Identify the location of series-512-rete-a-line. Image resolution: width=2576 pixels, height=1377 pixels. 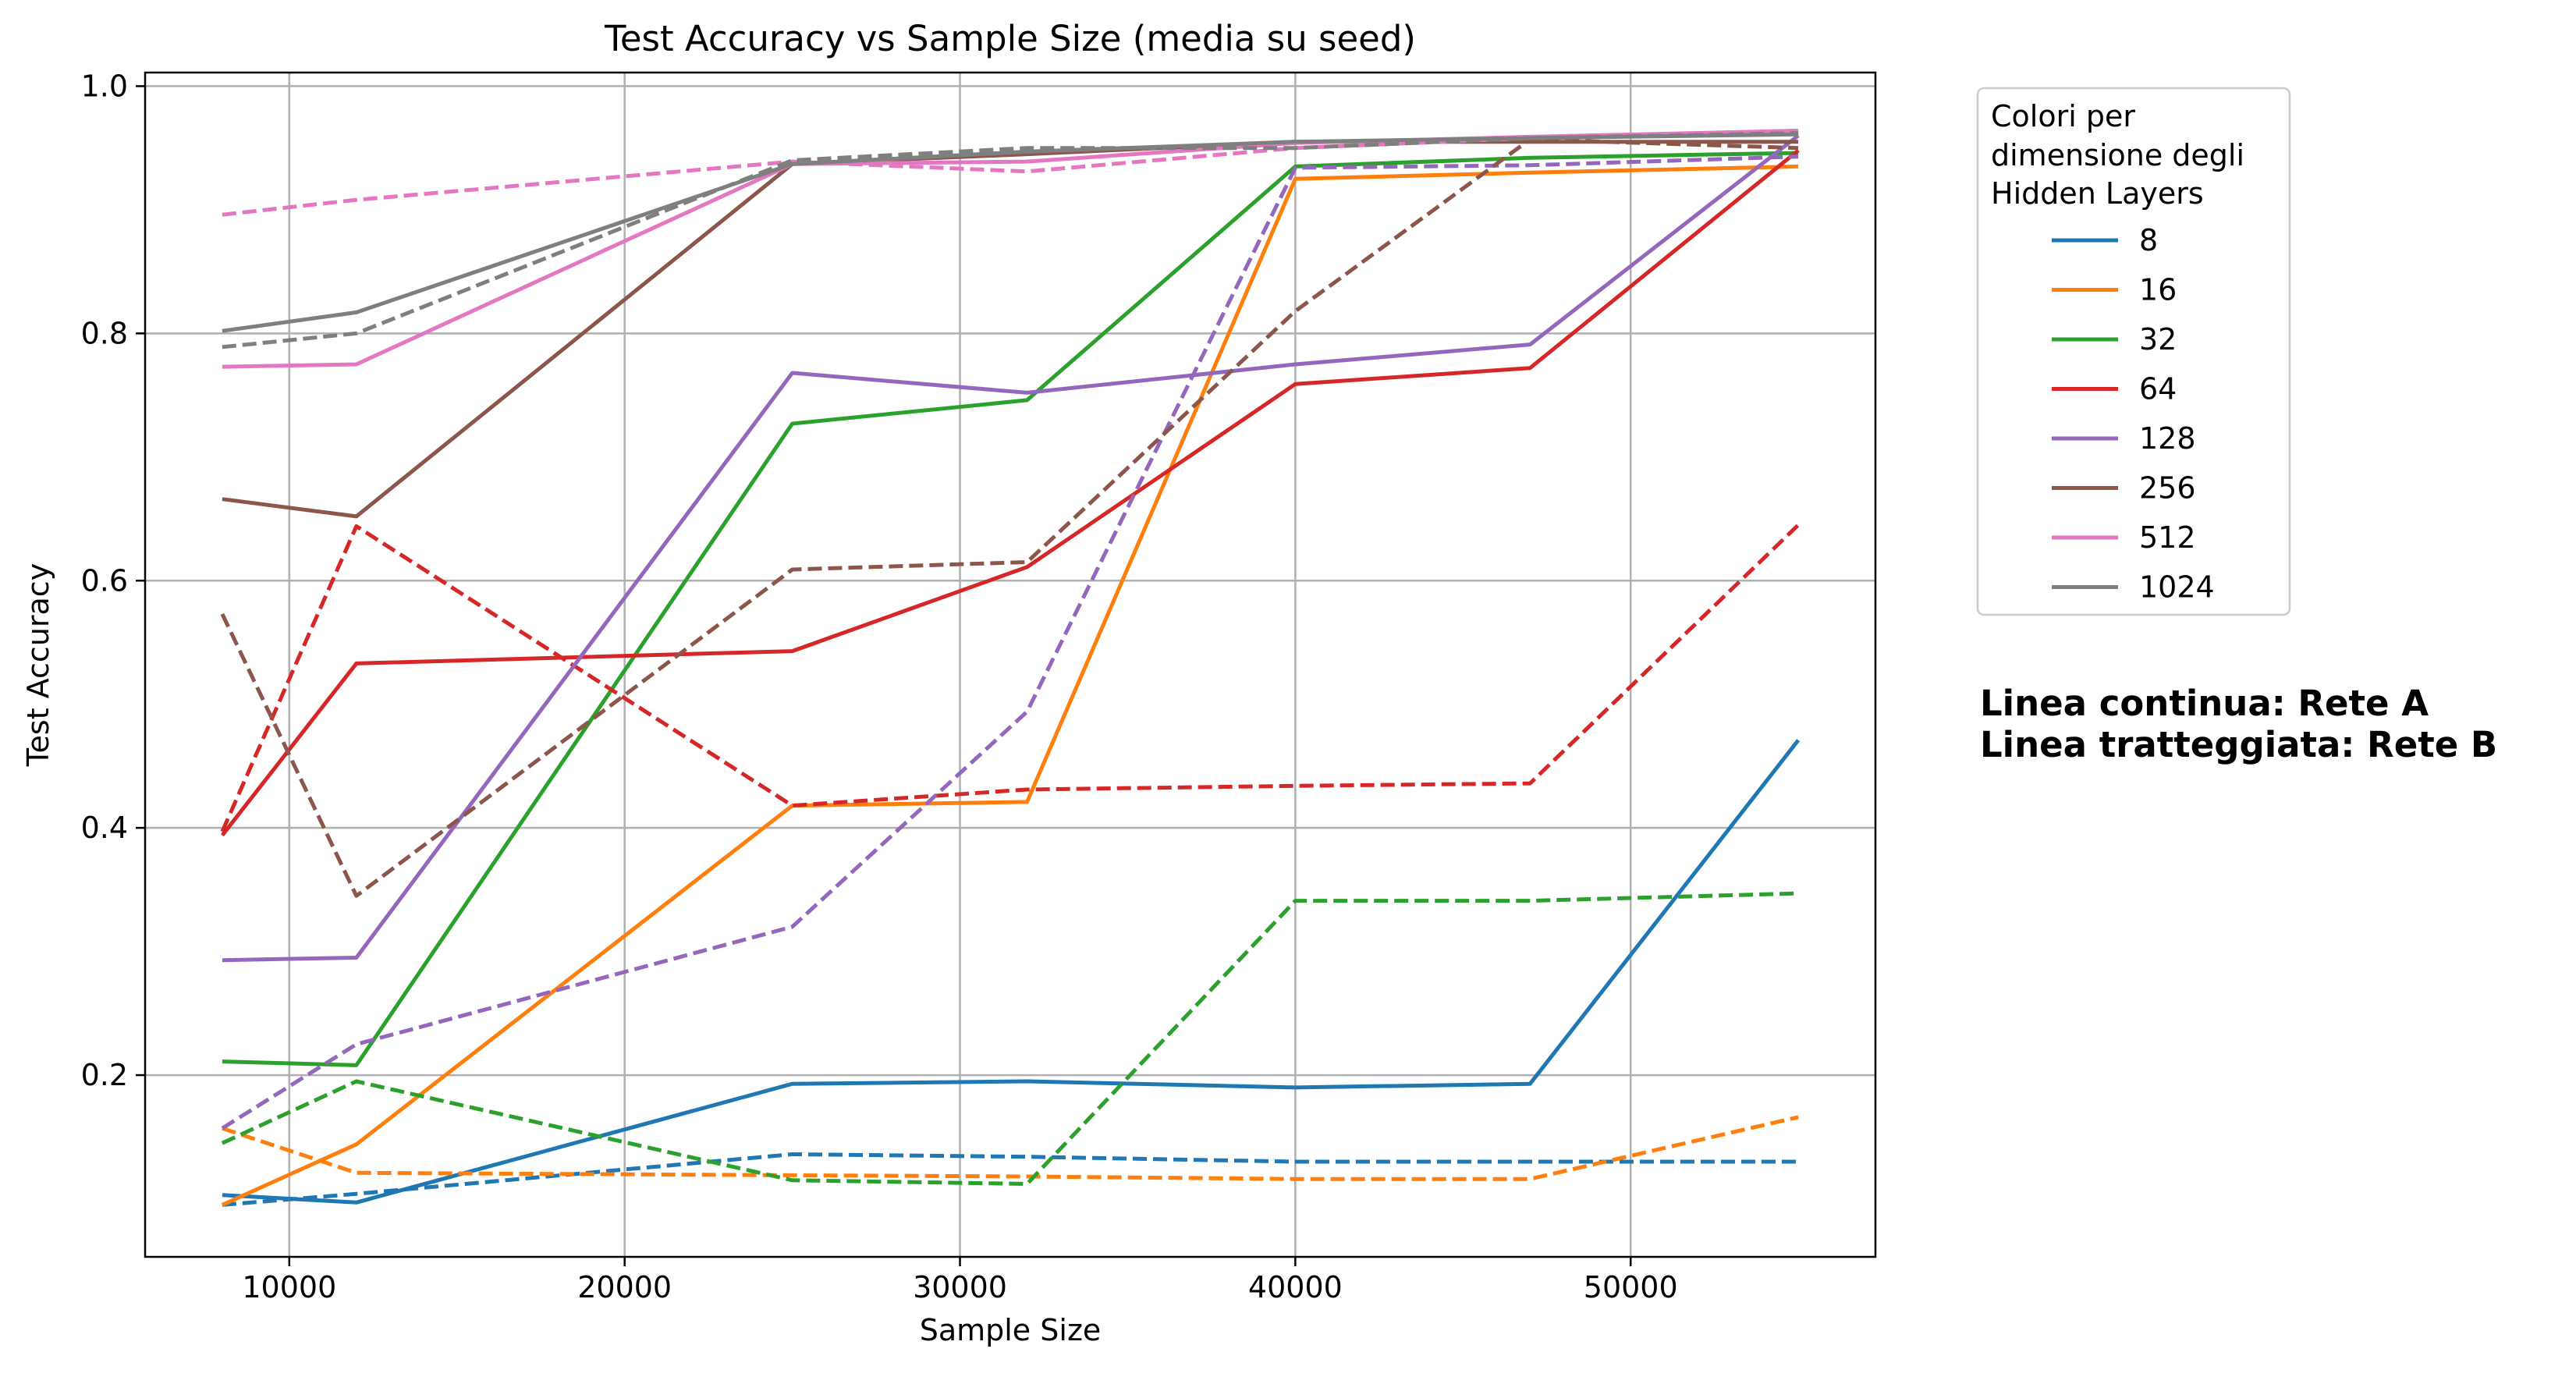
(1010, 249).